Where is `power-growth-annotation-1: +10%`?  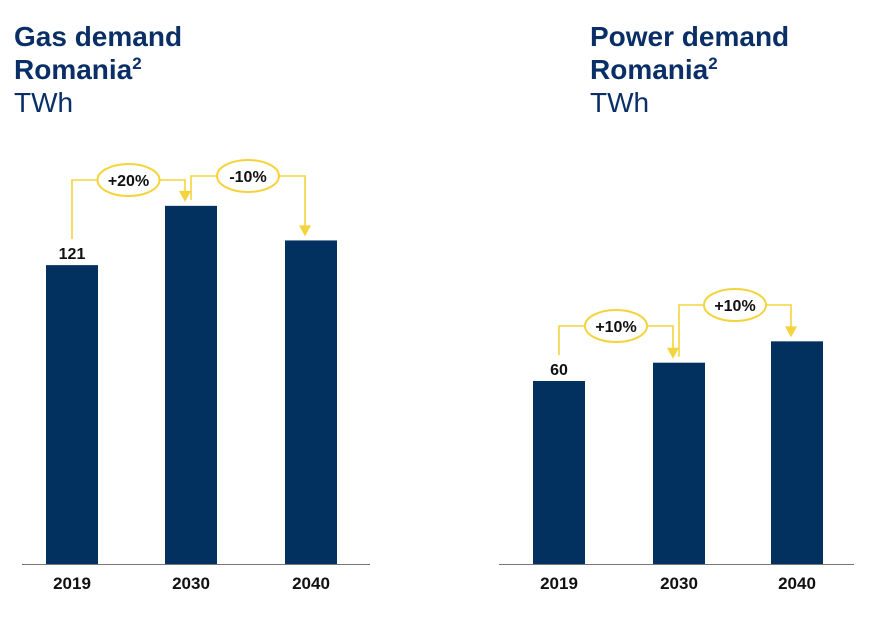
power-growth-annotation-1: +10% is located at coordinates (618, 334).